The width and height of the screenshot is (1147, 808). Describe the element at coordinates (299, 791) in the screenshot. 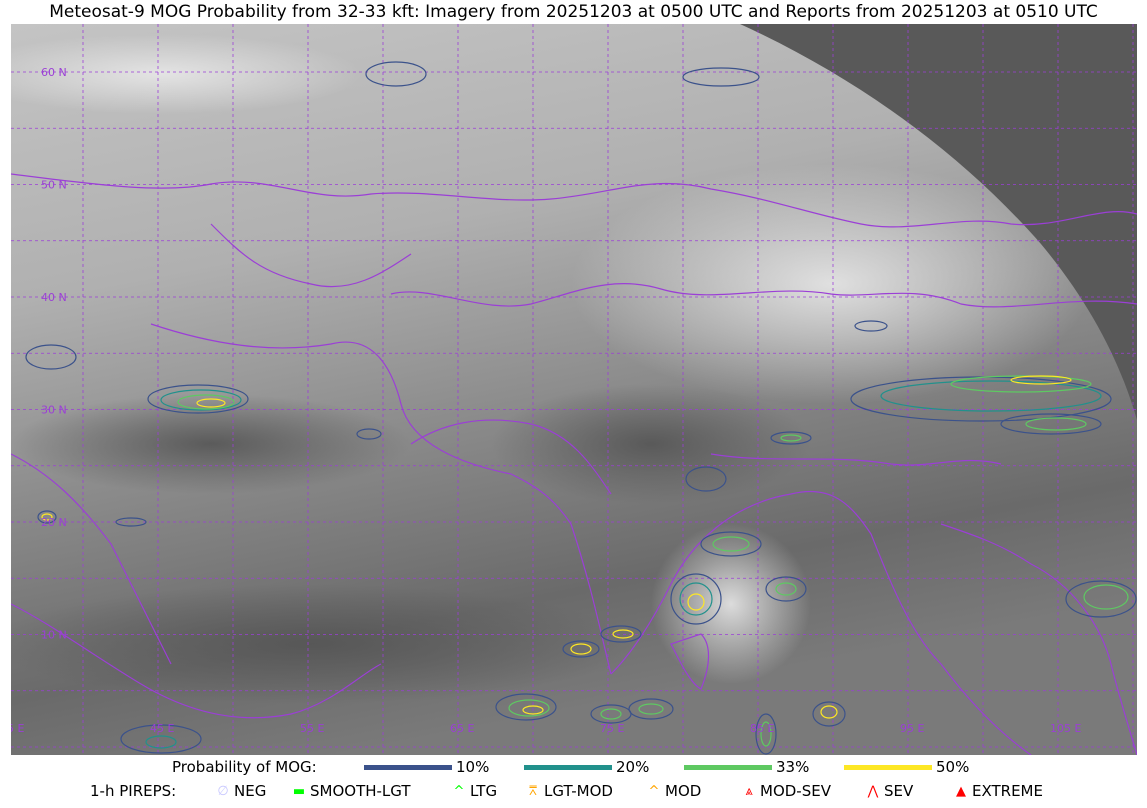

I see `dash-icon: ▬` at that location.